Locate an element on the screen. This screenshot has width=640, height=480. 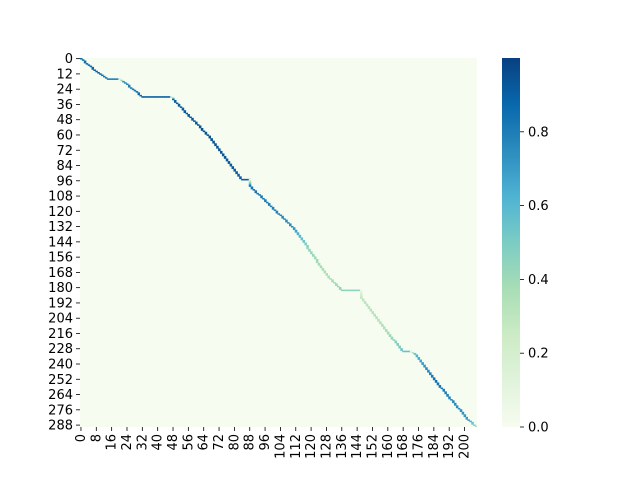
colorbar is located at coordinates (511, 242).